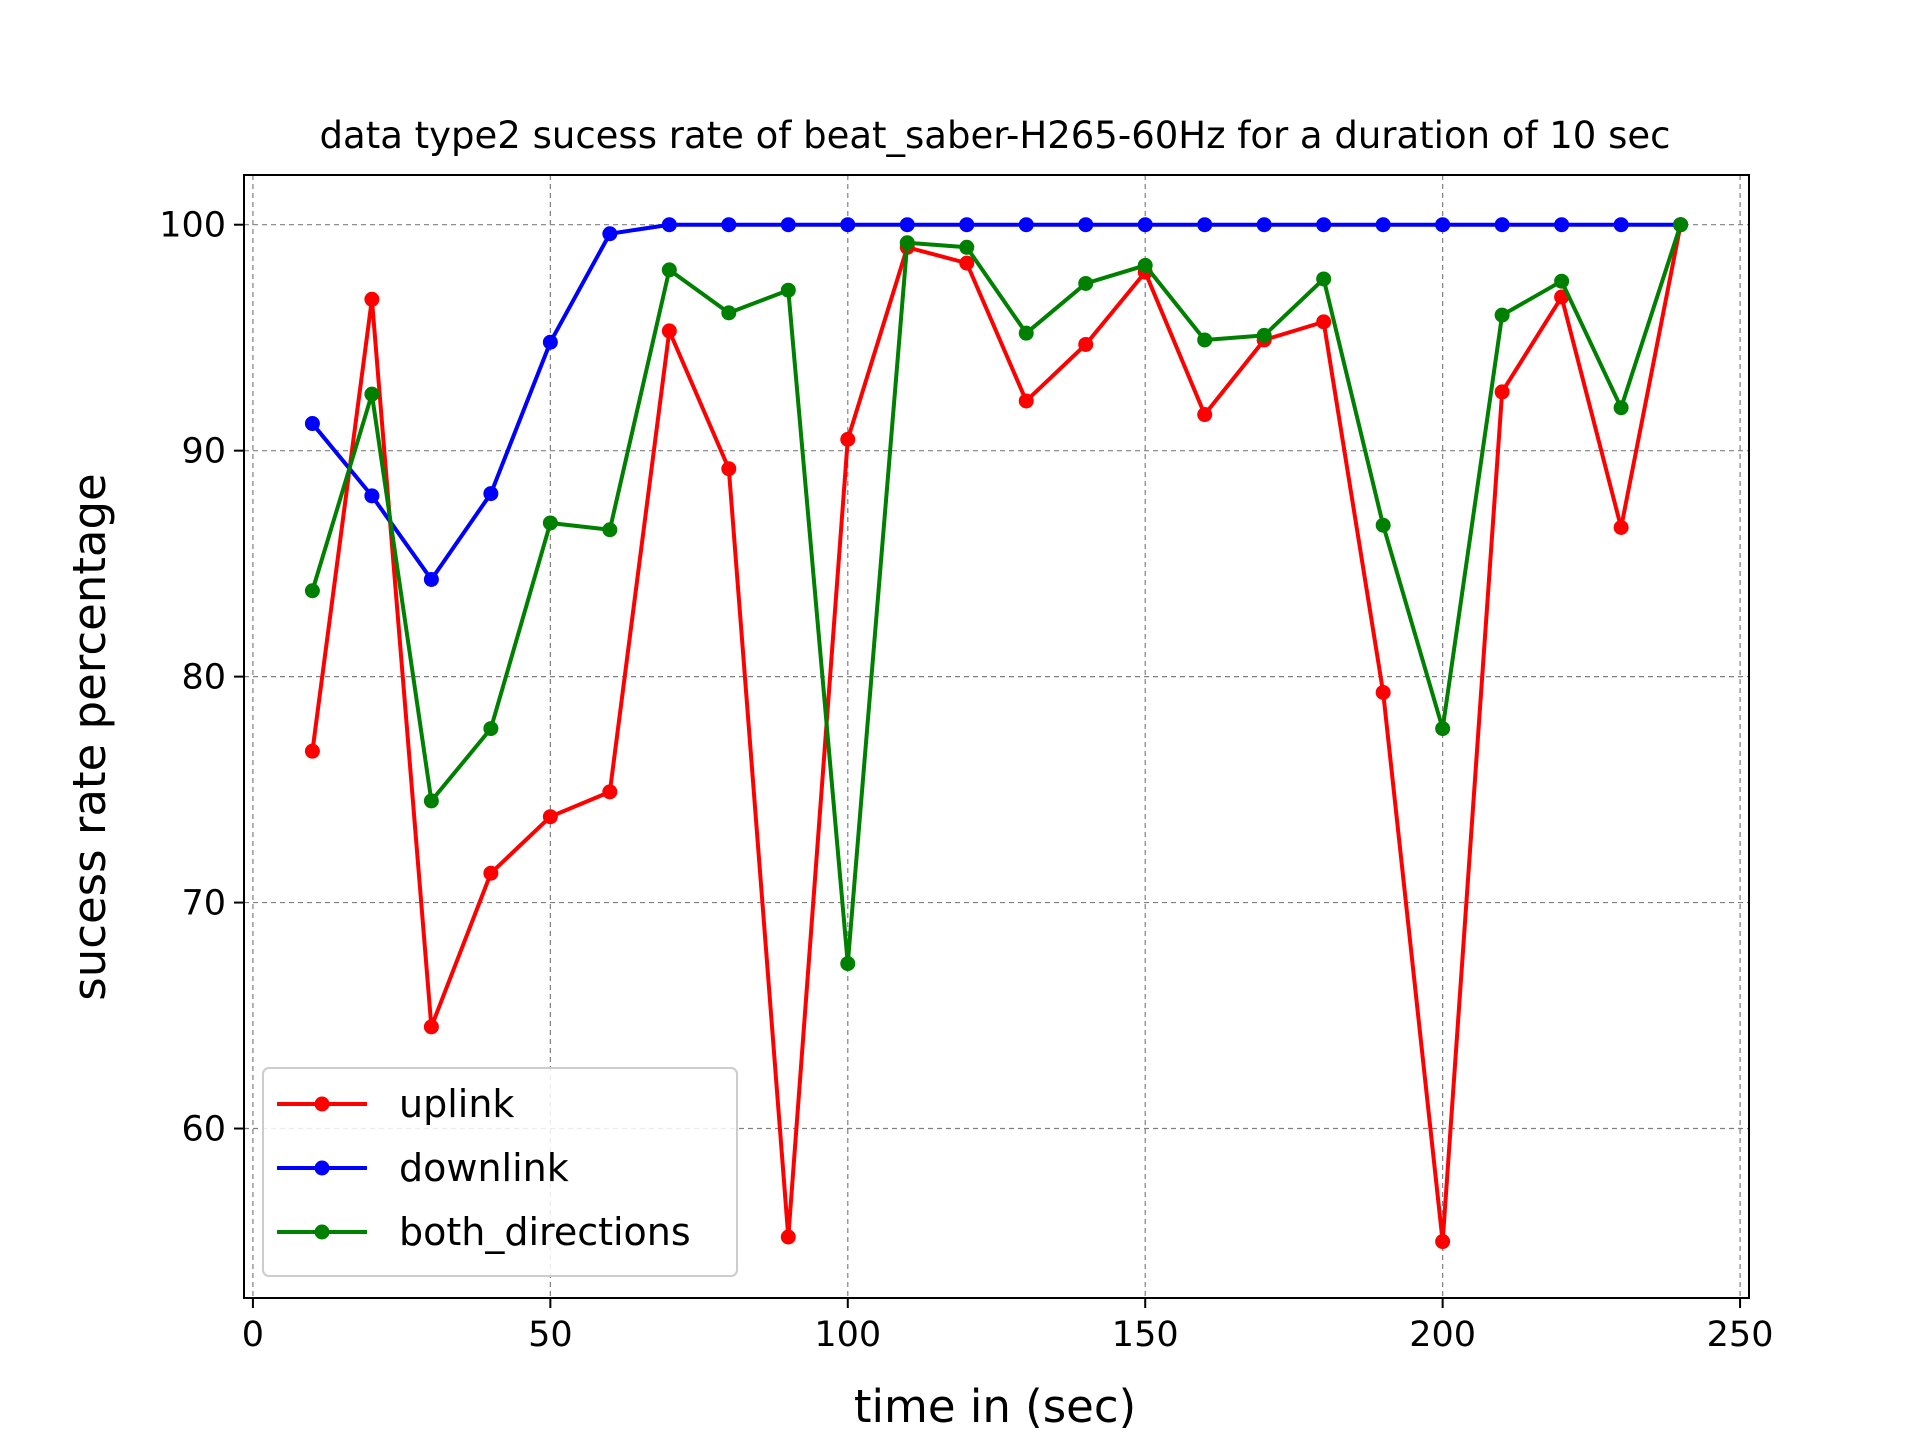  What do you see at coordinates (1145, 1335) in the screenshot?
I see `x-tick-label: 150` at bounding box center [1145, 1335].